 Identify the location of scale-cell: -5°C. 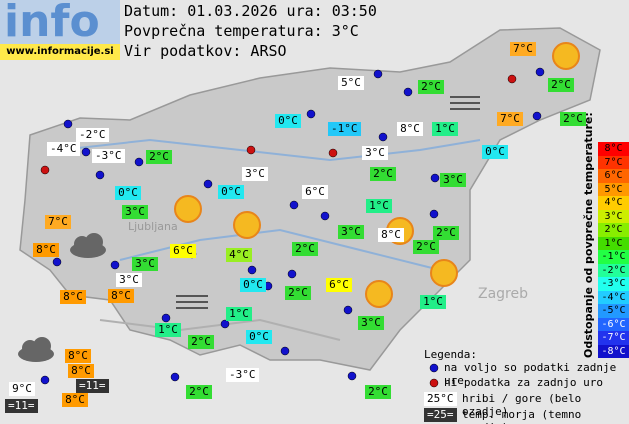
(613, 311).